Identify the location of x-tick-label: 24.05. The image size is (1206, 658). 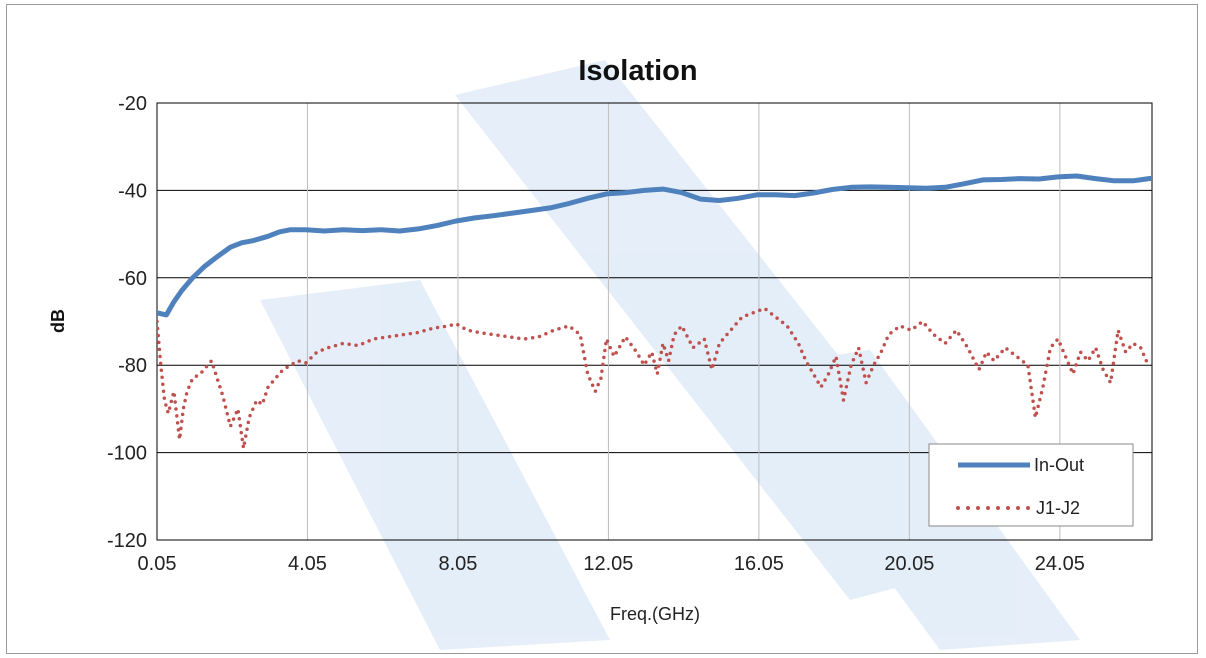
(1060, 564).